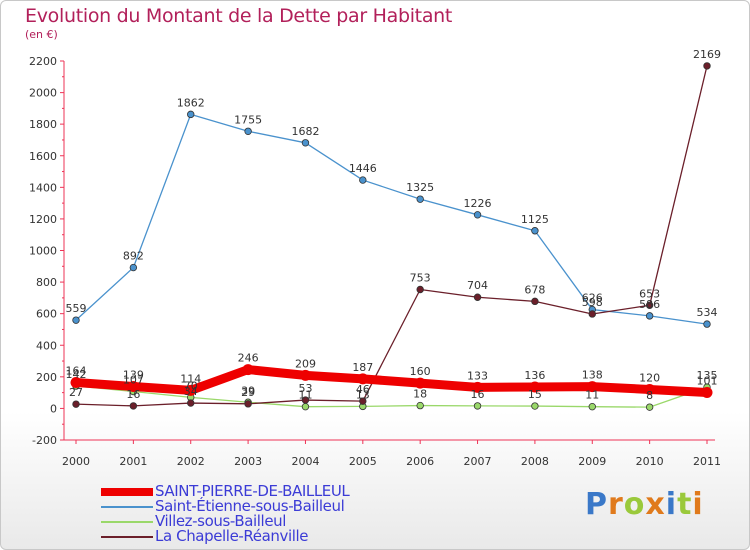  What do you see at coordinates (649, 293) in the screenshot?
I see `data-label-3-10: 653` at bounding box center [649, 293].